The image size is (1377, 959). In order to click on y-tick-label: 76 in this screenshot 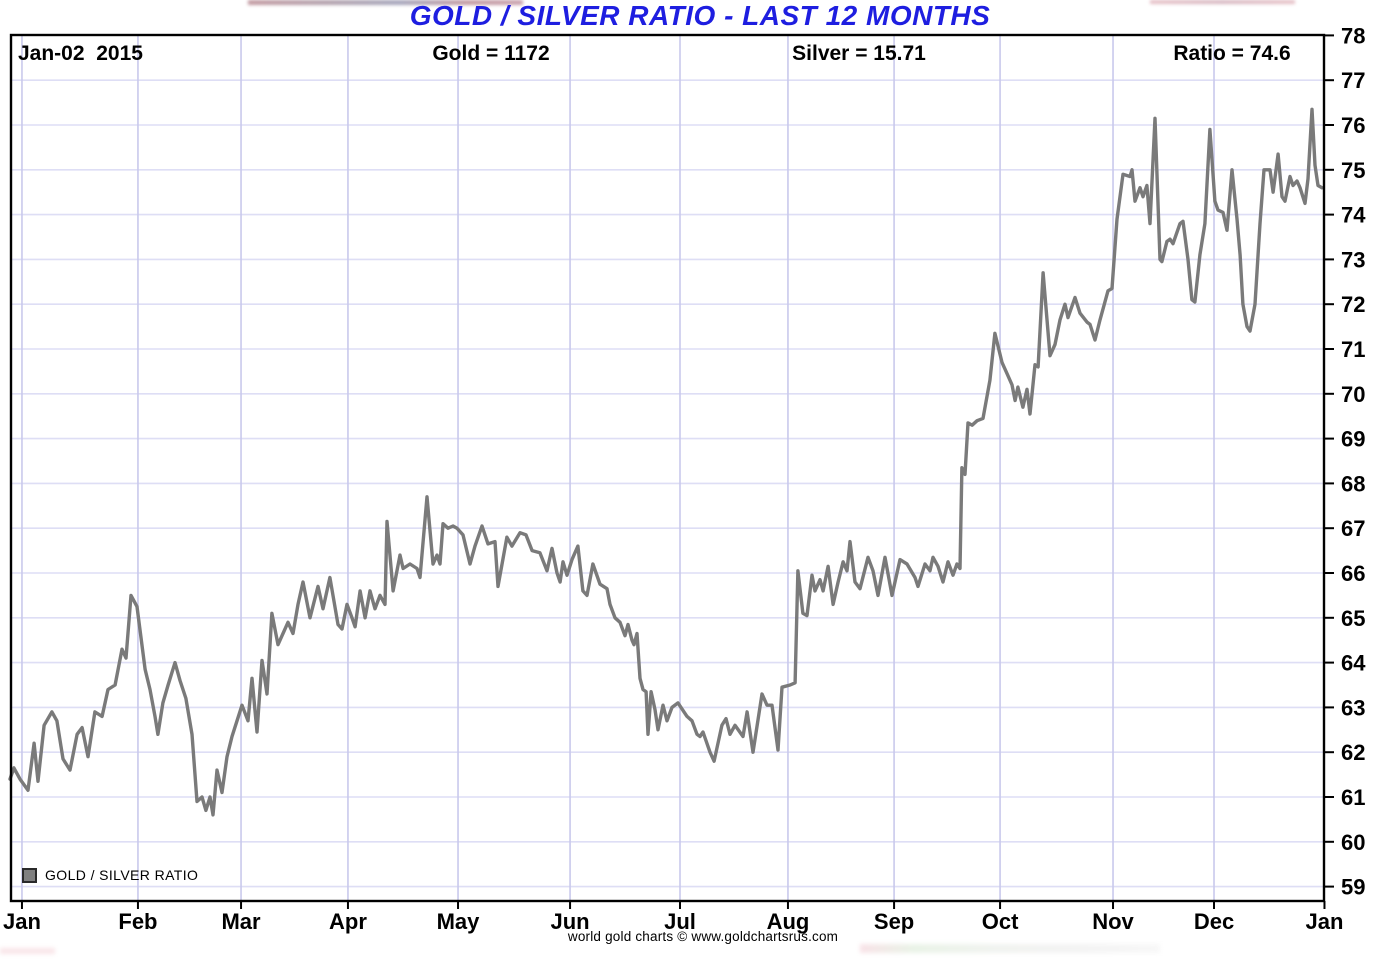, I will do `click(1353, 125)`.